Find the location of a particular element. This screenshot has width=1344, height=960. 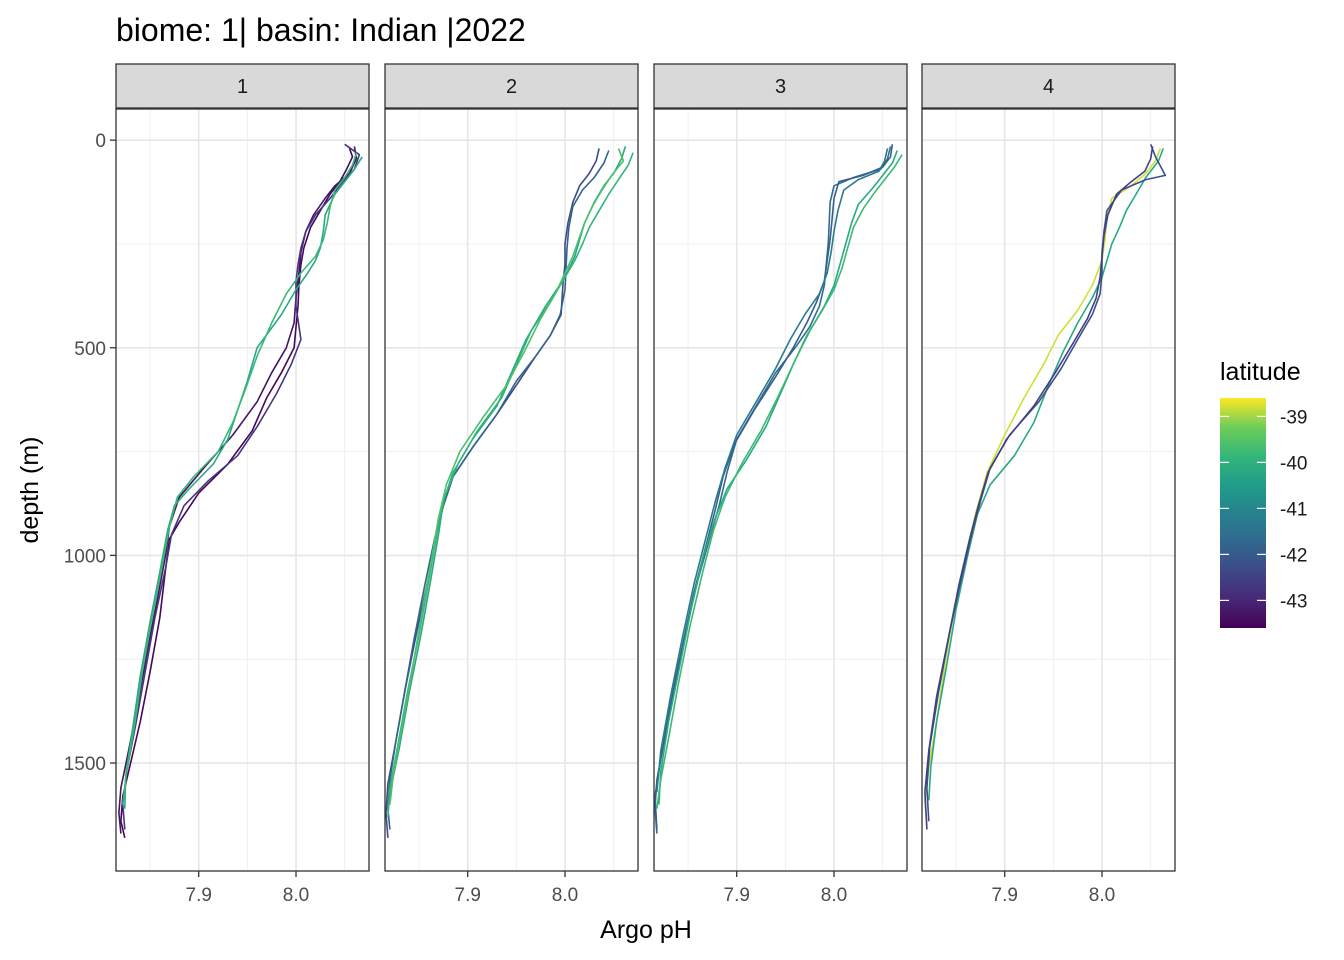

legend-title: latitude is located at coordinates (1260, 372).